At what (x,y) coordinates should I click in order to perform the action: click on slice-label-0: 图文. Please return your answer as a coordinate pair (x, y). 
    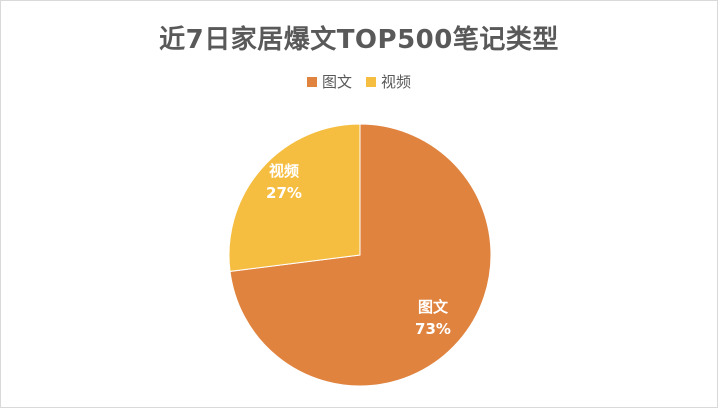
    Looking at the image, I should click on (433, 307).